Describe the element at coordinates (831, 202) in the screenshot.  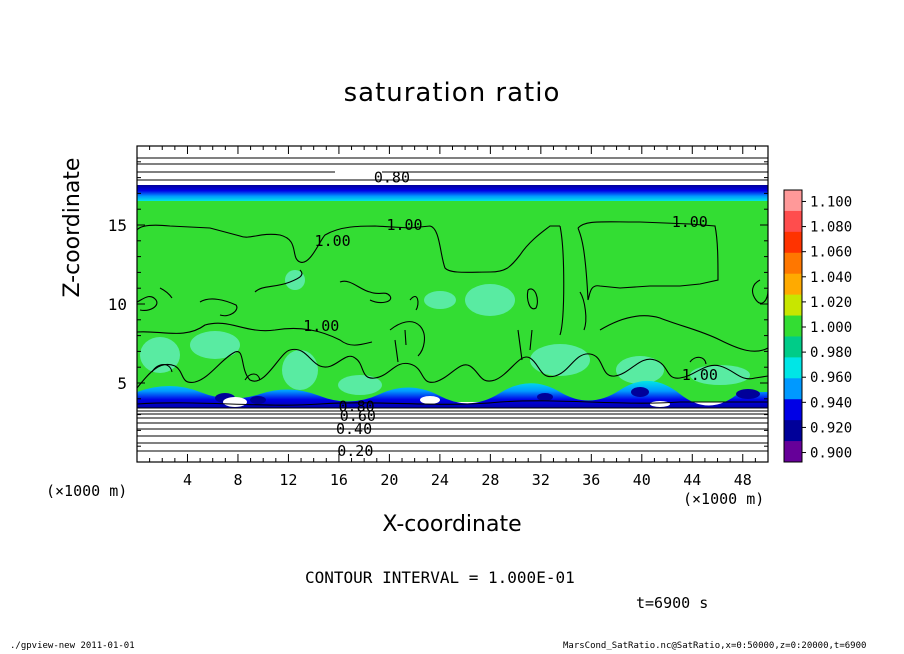
I see `colorbar-label: 1.100` at that location.